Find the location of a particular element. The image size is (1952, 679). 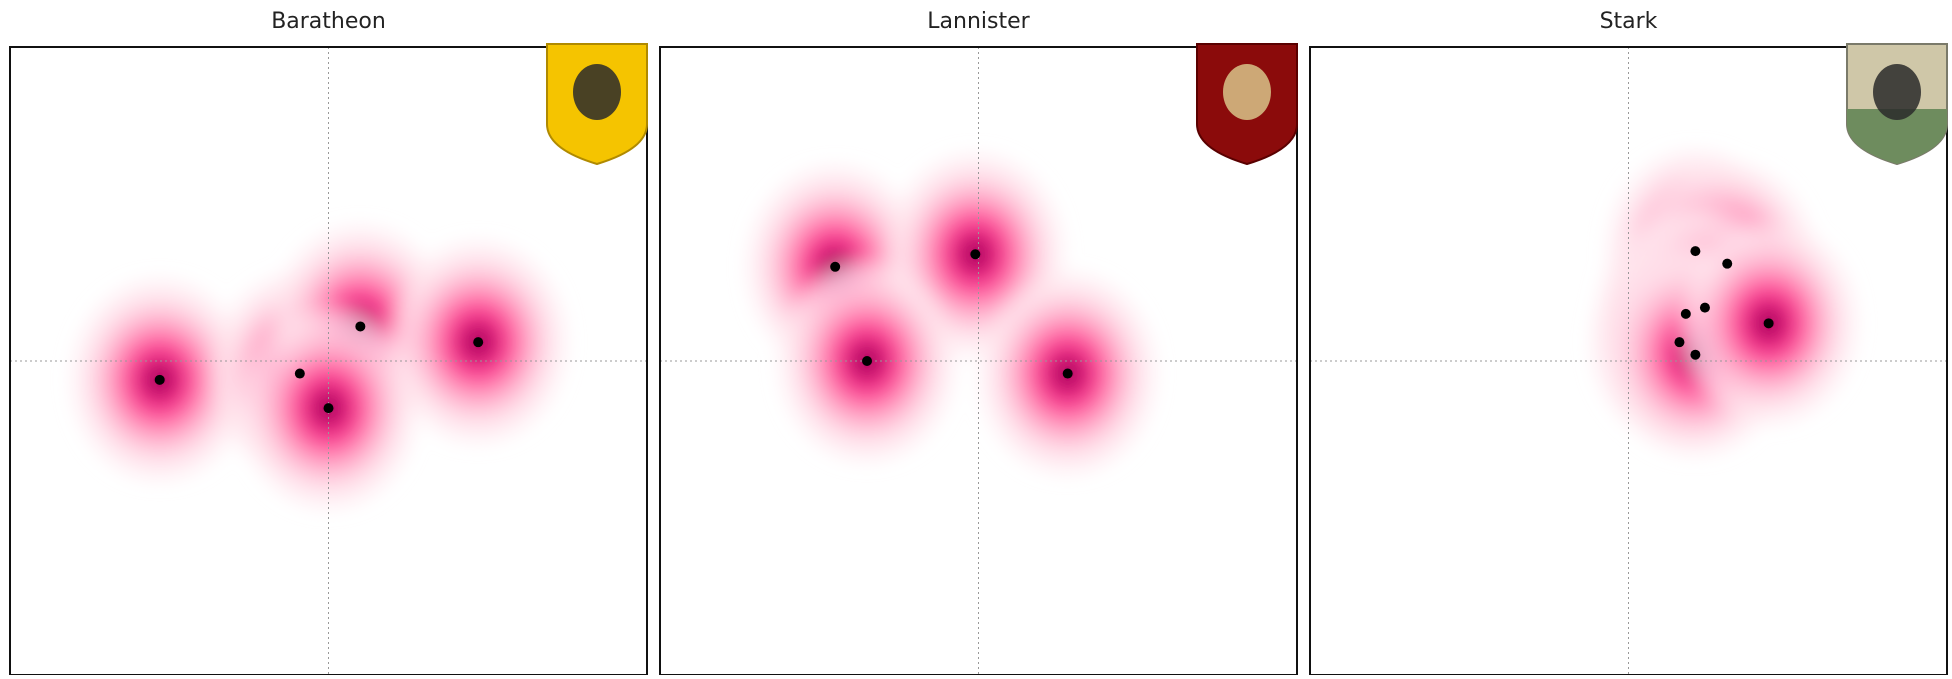

crest-lower is located at coordinates (1897, 136).